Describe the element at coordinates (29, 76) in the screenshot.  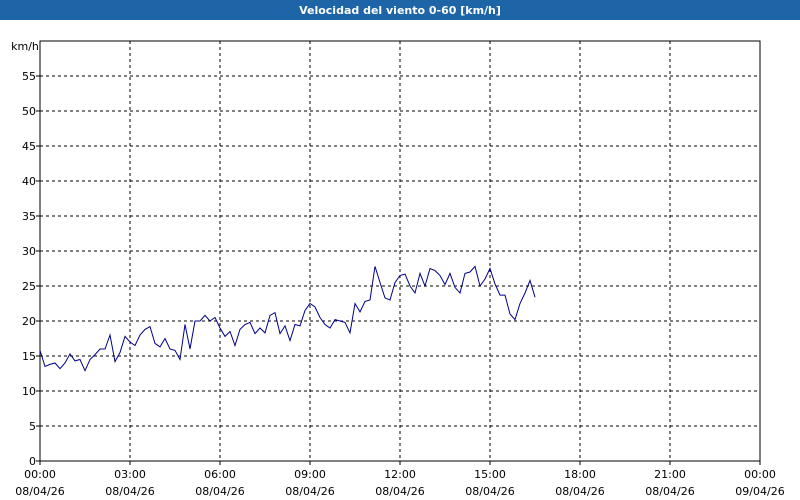
I see `y-tick-label: 55` at that location.